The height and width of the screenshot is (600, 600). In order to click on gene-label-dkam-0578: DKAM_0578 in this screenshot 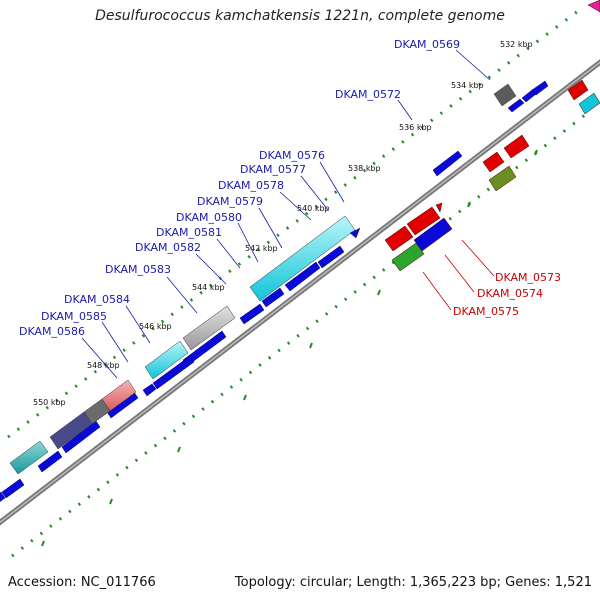, I will do `click(251, 185)`.